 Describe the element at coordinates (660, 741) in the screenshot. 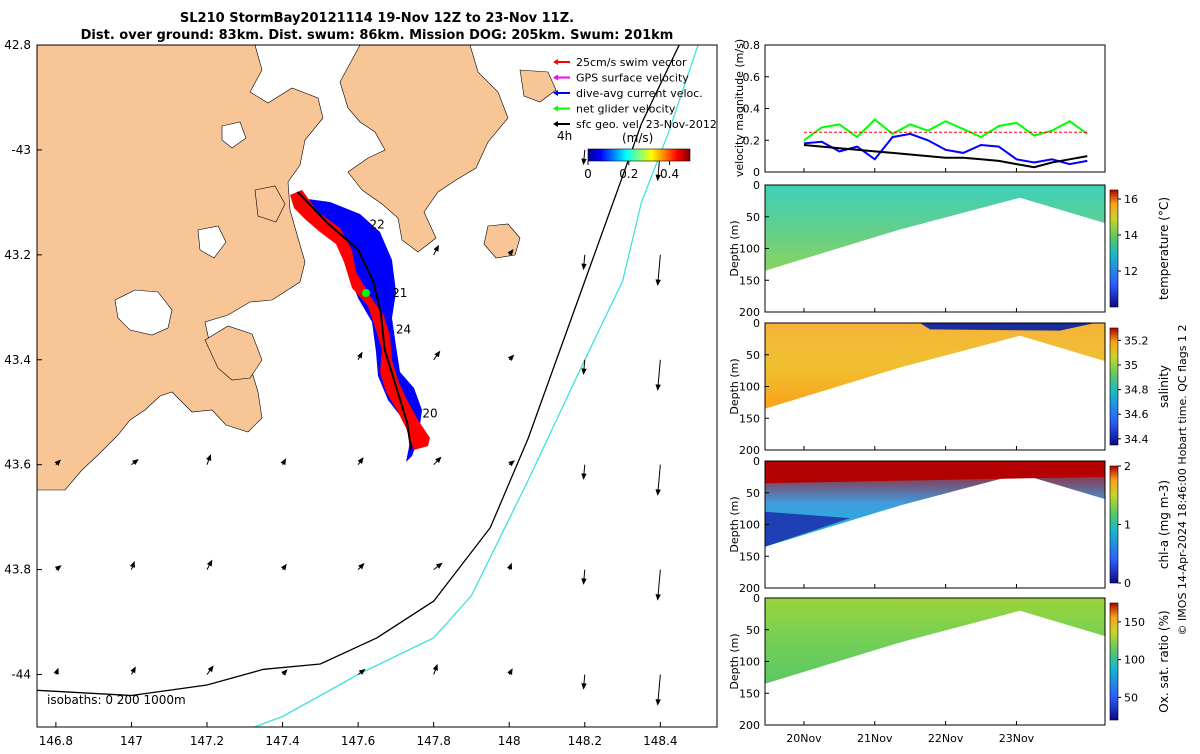

I see `map-x-tick-label: 148.4` at that location.